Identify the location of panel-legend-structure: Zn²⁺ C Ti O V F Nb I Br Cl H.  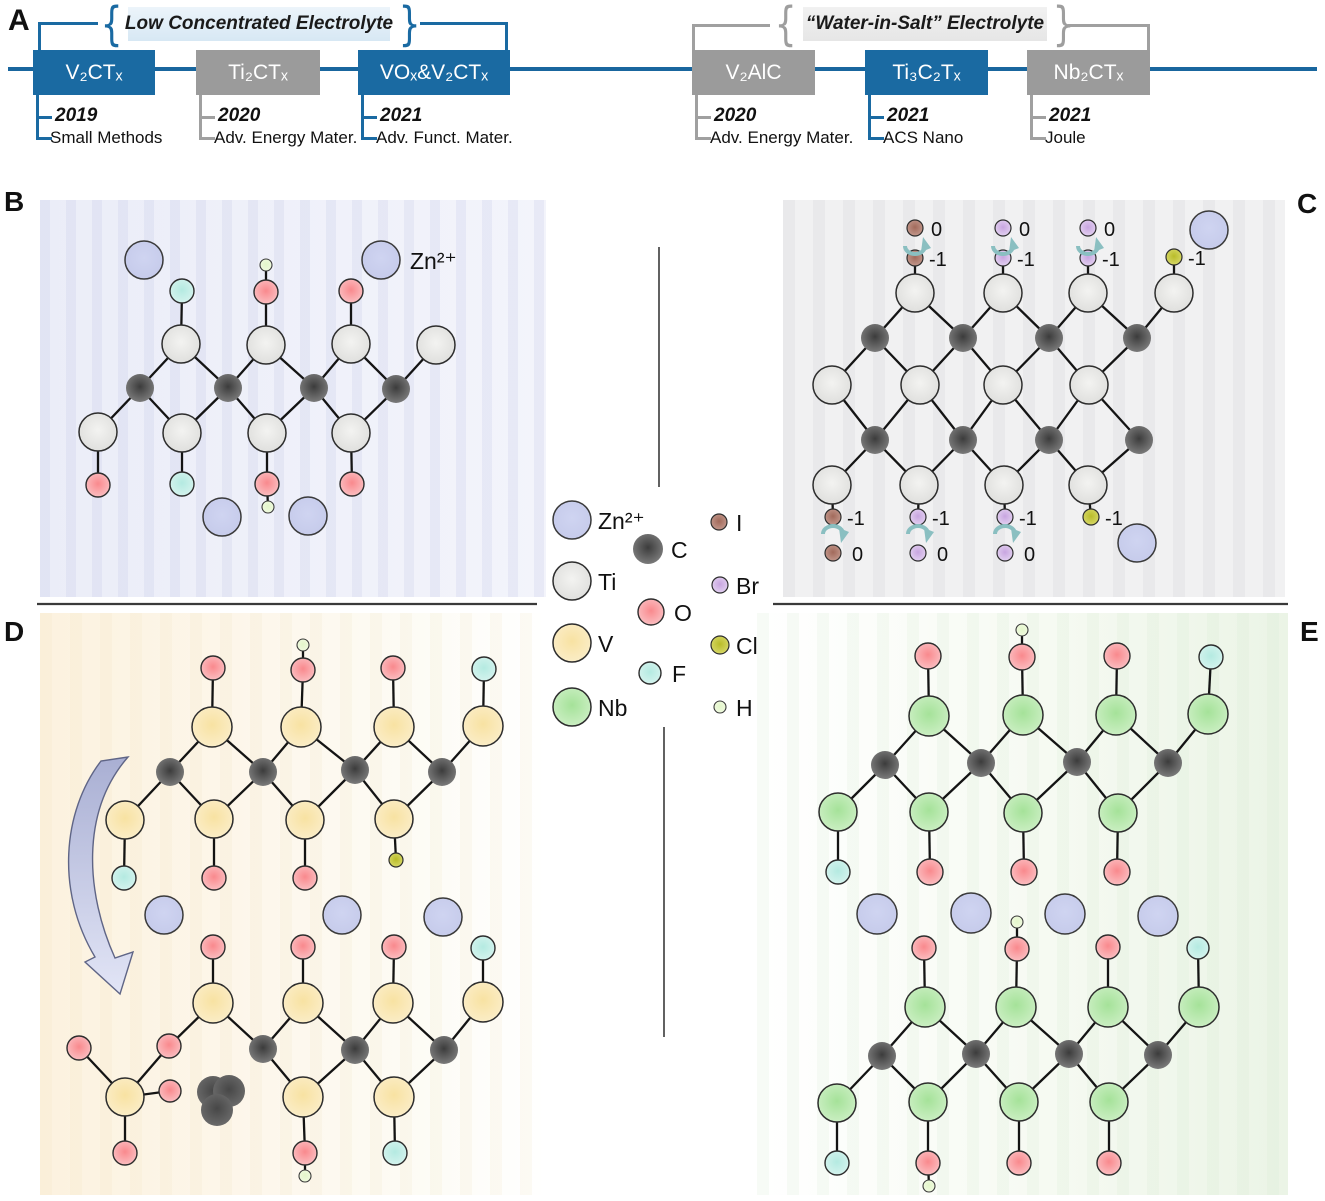
(655, 613).